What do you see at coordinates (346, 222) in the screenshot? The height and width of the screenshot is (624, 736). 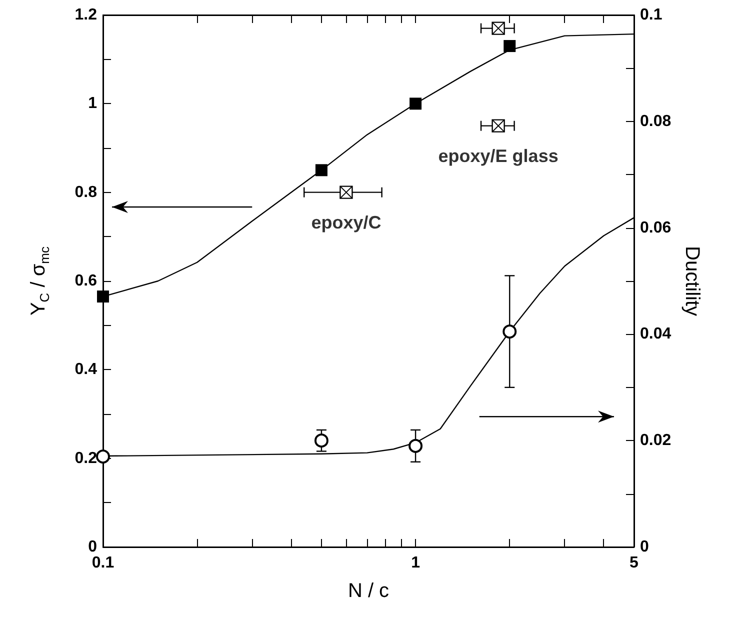 I see `series-label: epoxy/C` at bounding box center [346, 222].